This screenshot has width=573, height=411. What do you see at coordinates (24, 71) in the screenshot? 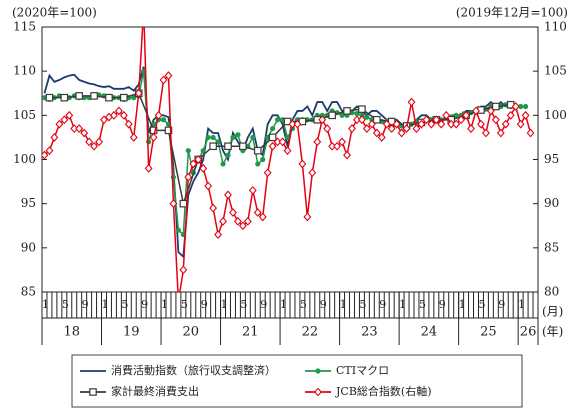
I see `y-tick-label: 110` at bounding box center [24, 71].